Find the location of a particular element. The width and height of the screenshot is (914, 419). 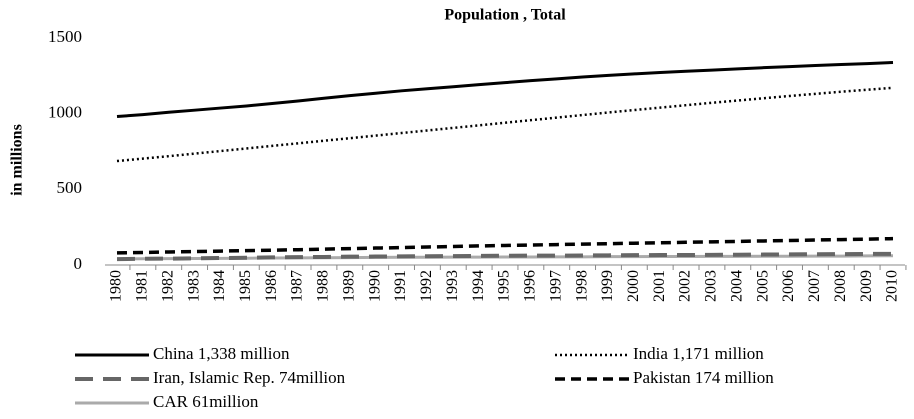

x-tick-label: 2006 is located at coordinates (788, 286).